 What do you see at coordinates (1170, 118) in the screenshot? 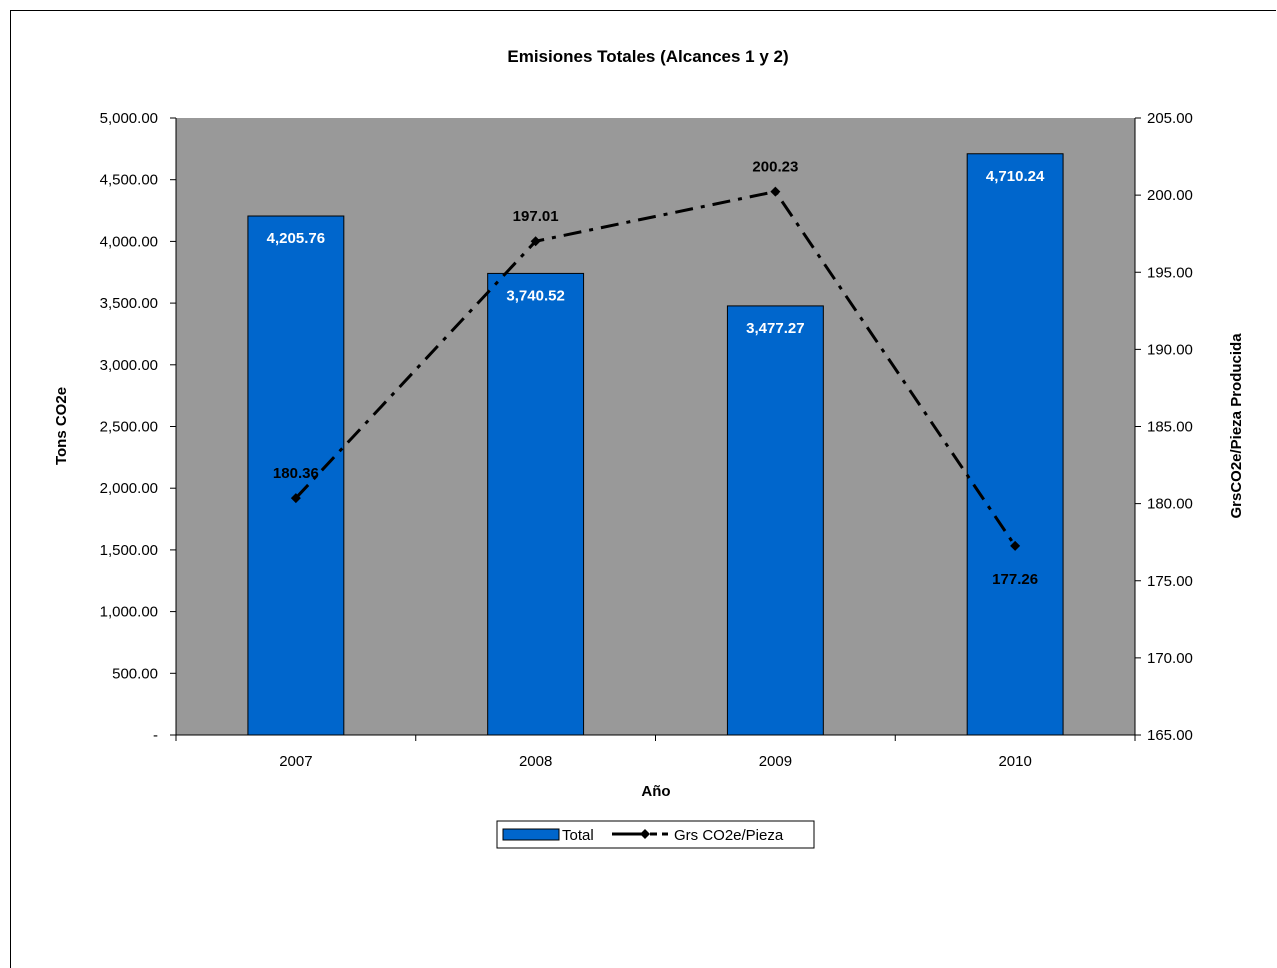
I see `y2-tick-label: 205.00` at bounding box center [1170, 118].